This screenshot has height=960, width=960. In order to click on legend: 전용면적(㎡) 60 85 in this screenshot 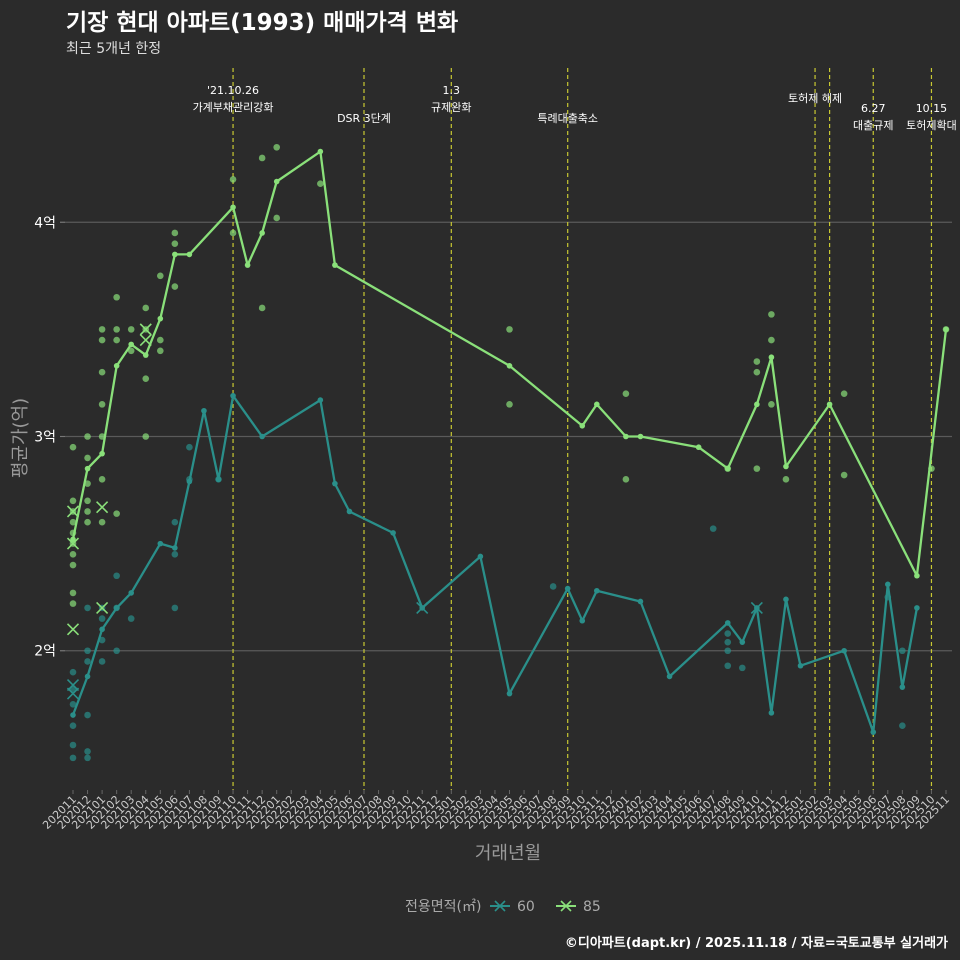, I will do `click(503, 907)`.